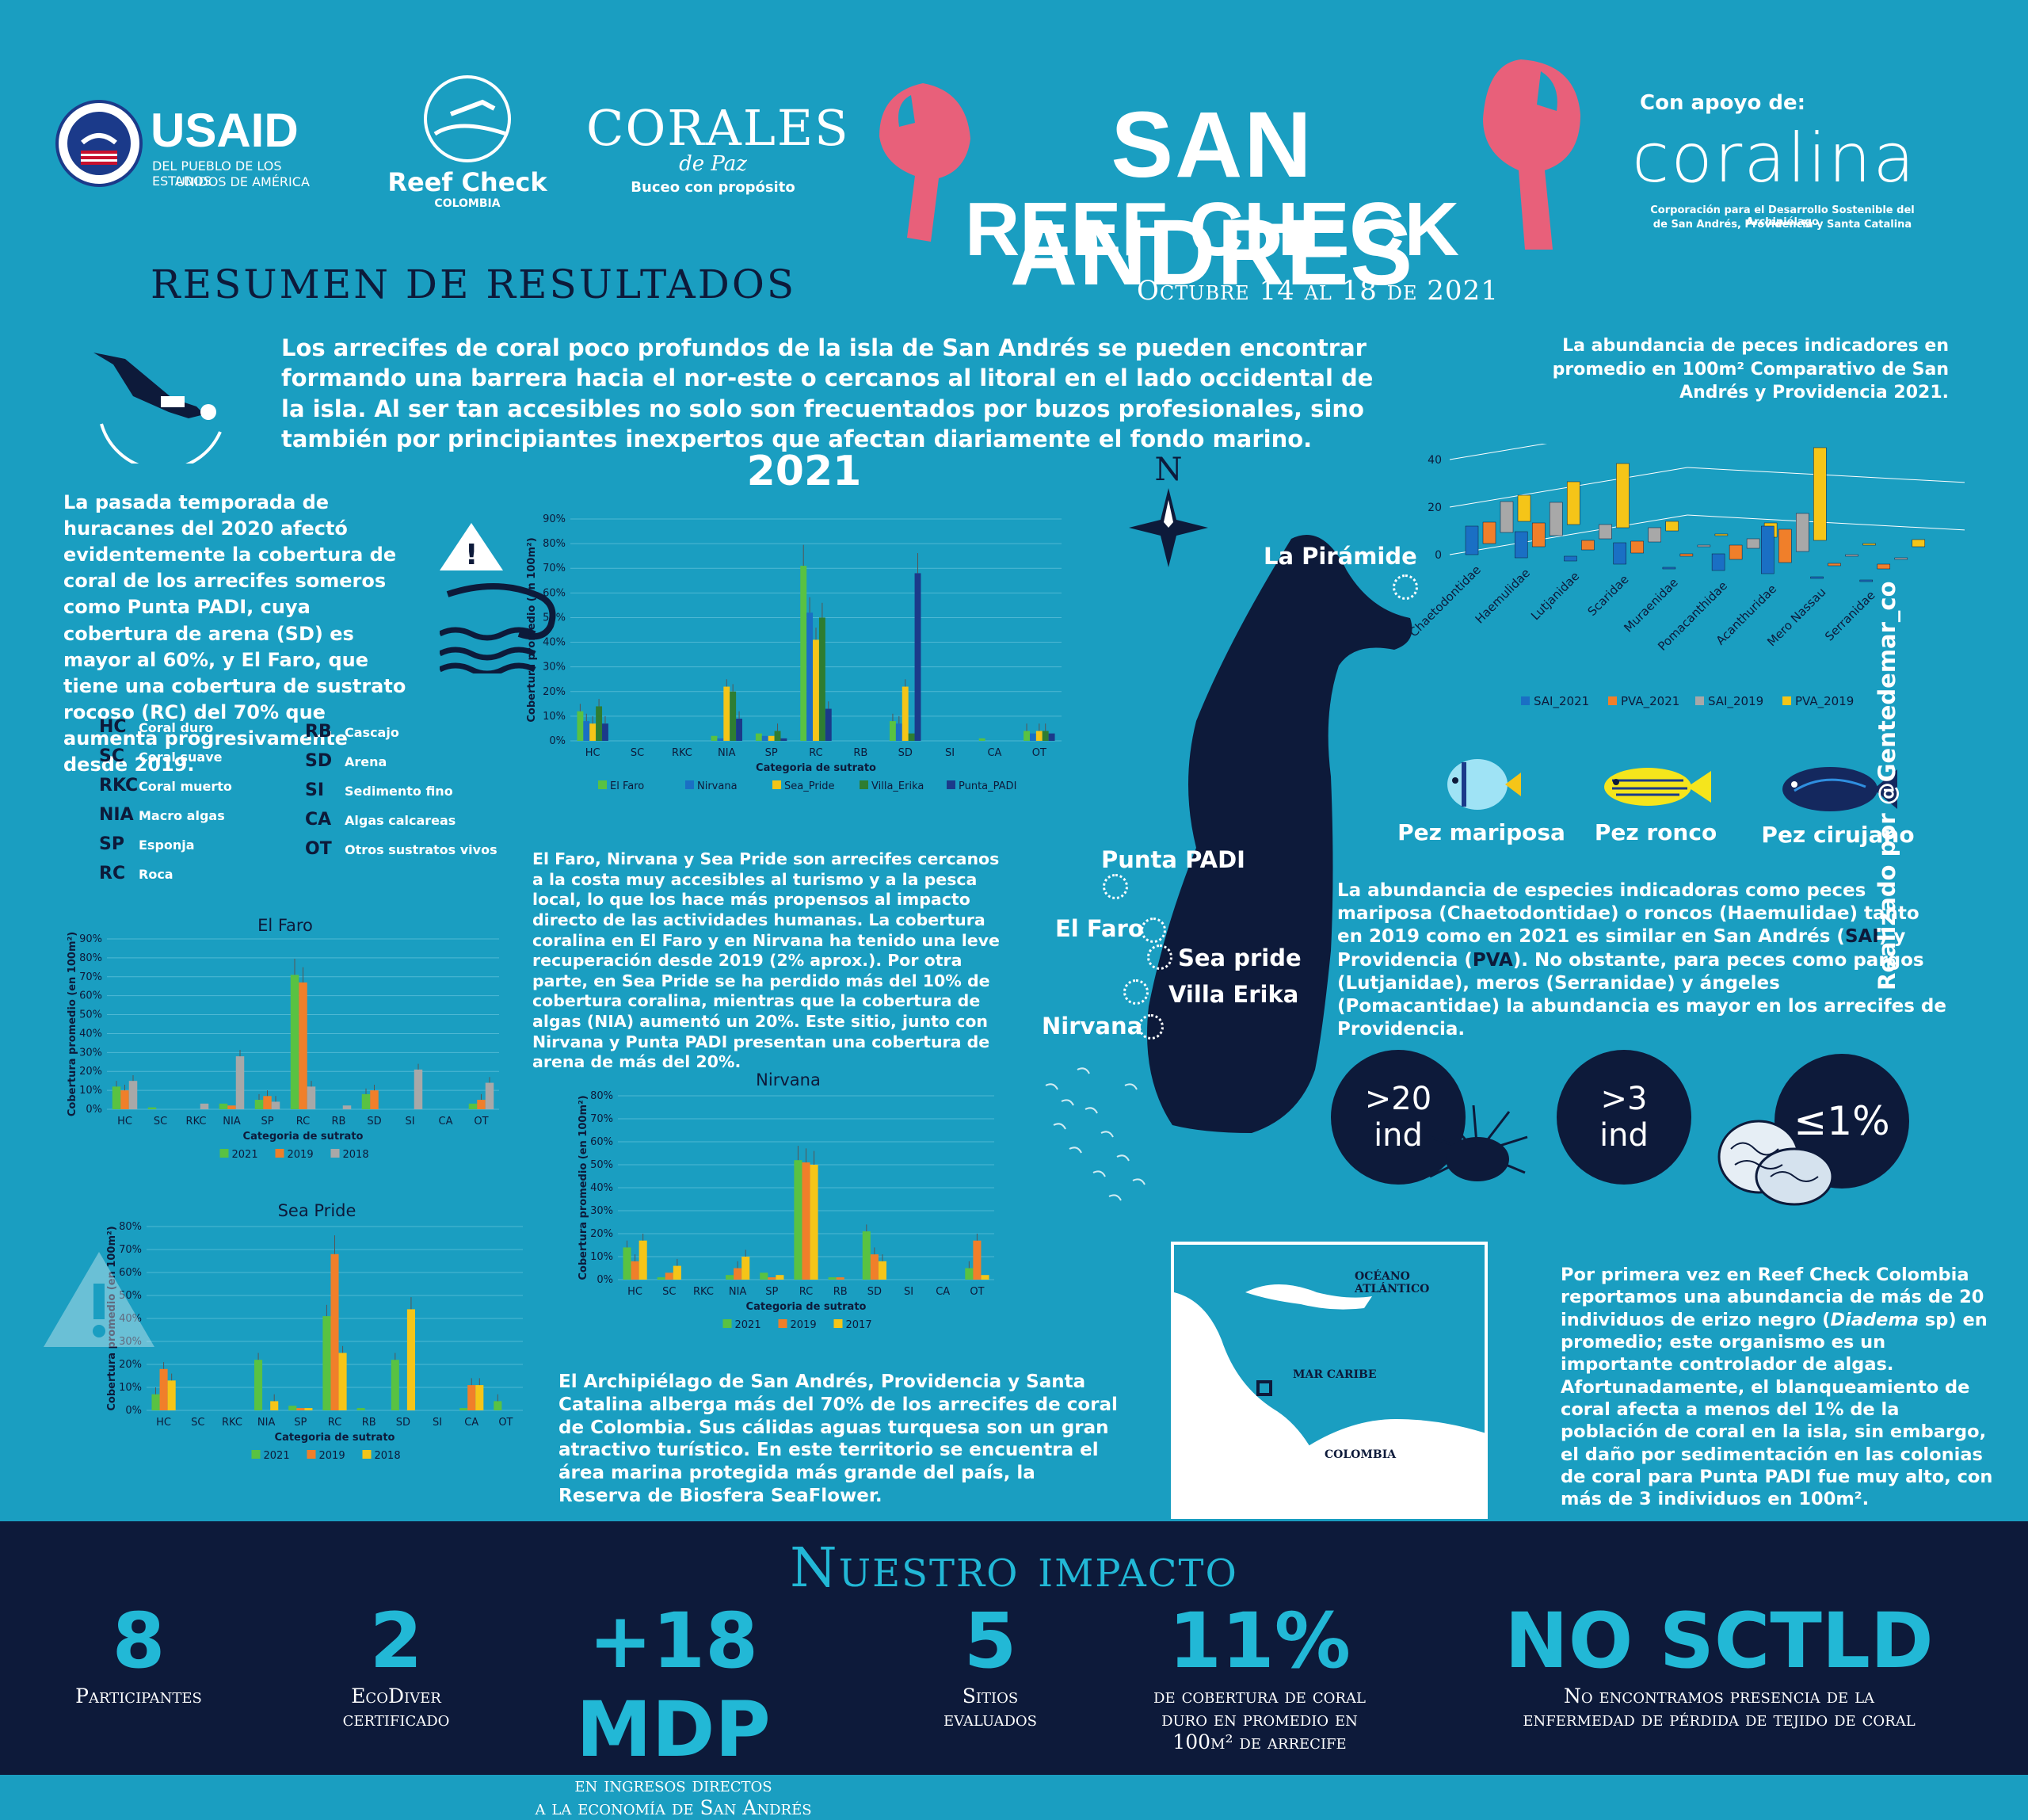  Describe the element at coordinates (1555, 596) in the screenshot. I see `x-tick-label: Lutjanidae` at that location.